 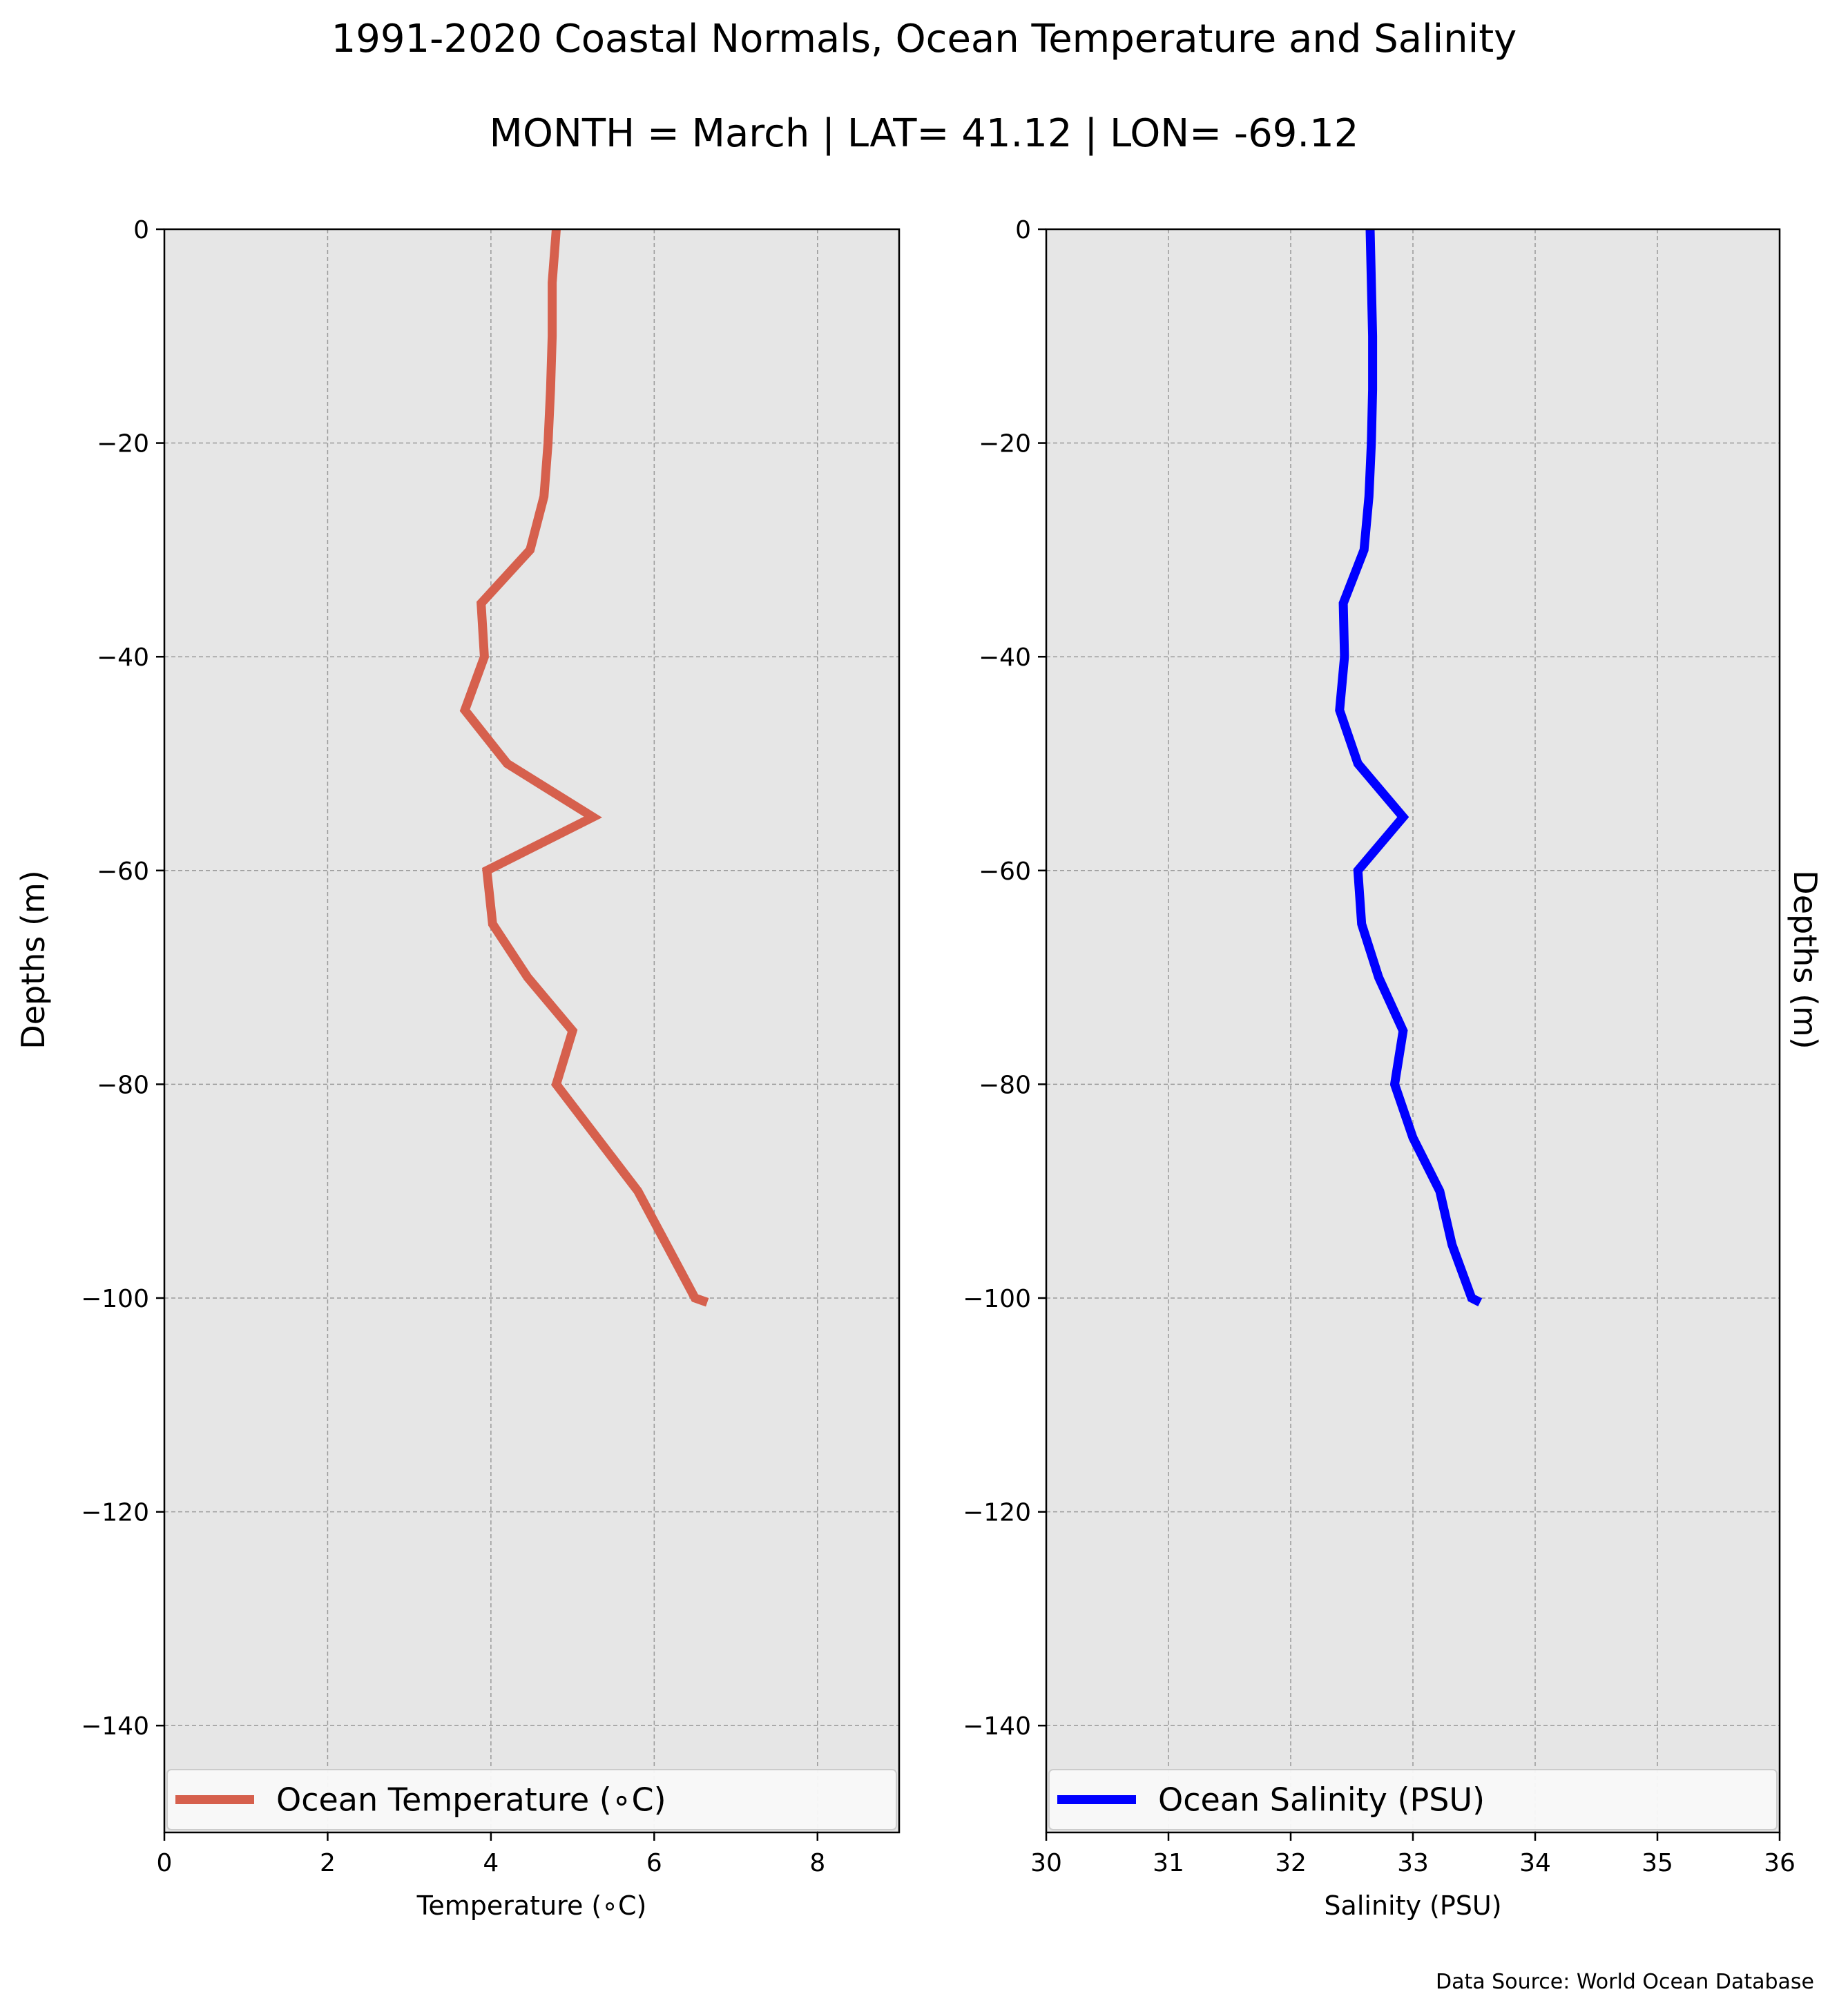 What do you see at coordinates (1005, 444) in the screenshot?
I see `salinity-y-tick-label: −20` at bounding box center [1005, 444].